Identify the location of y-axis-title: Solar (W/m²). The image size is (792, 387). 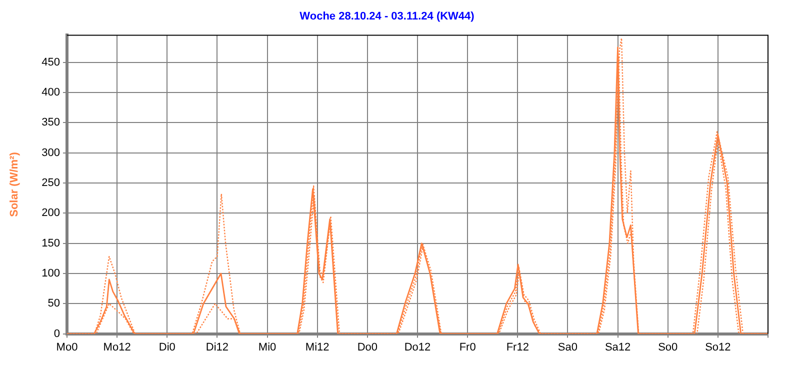
(14, 184).